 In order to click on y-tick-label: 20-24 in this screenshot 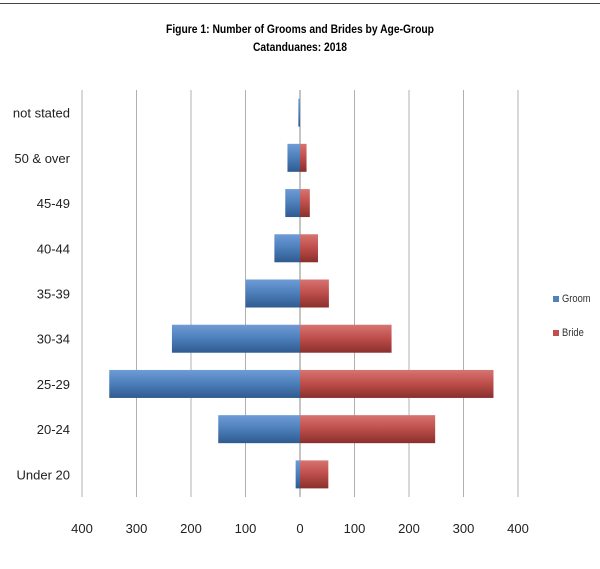, I will do `click(53, 429)`.